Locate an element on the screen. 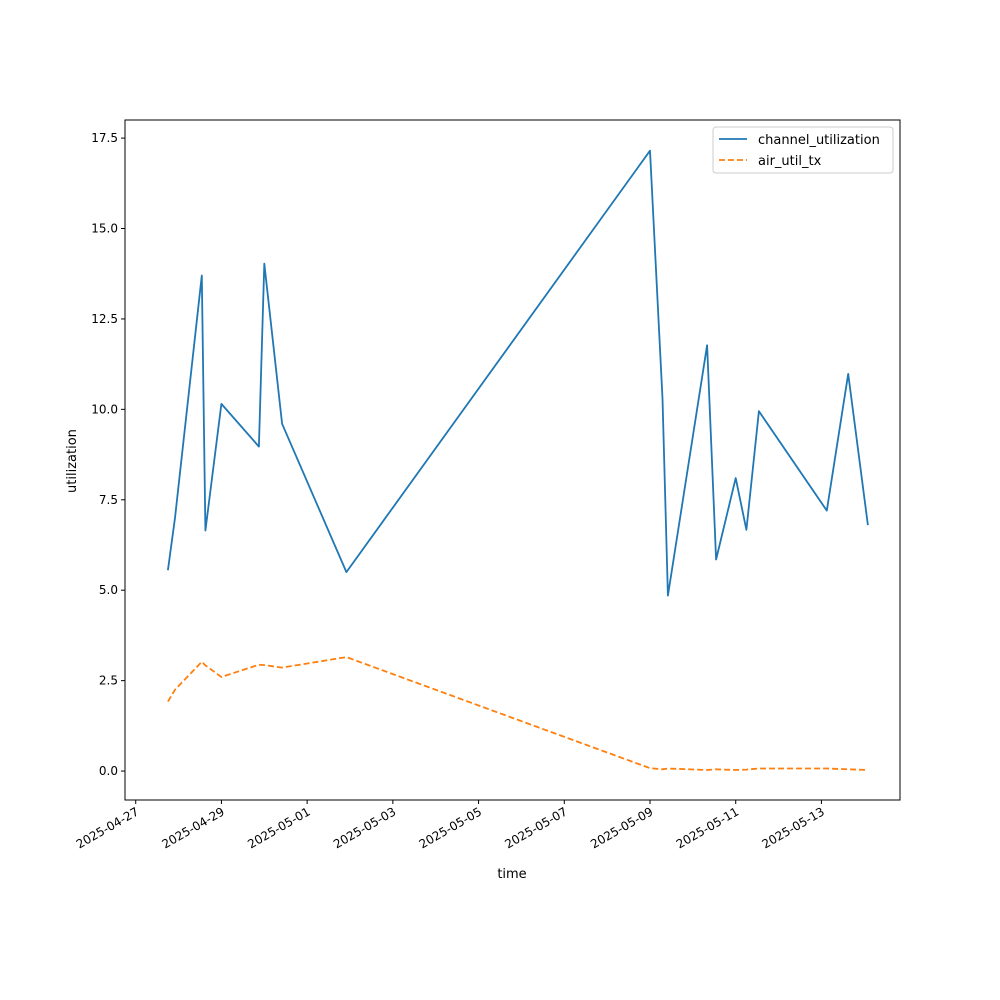  legend: channel_utilization air_util_tx is located at coordinates (803, 150).